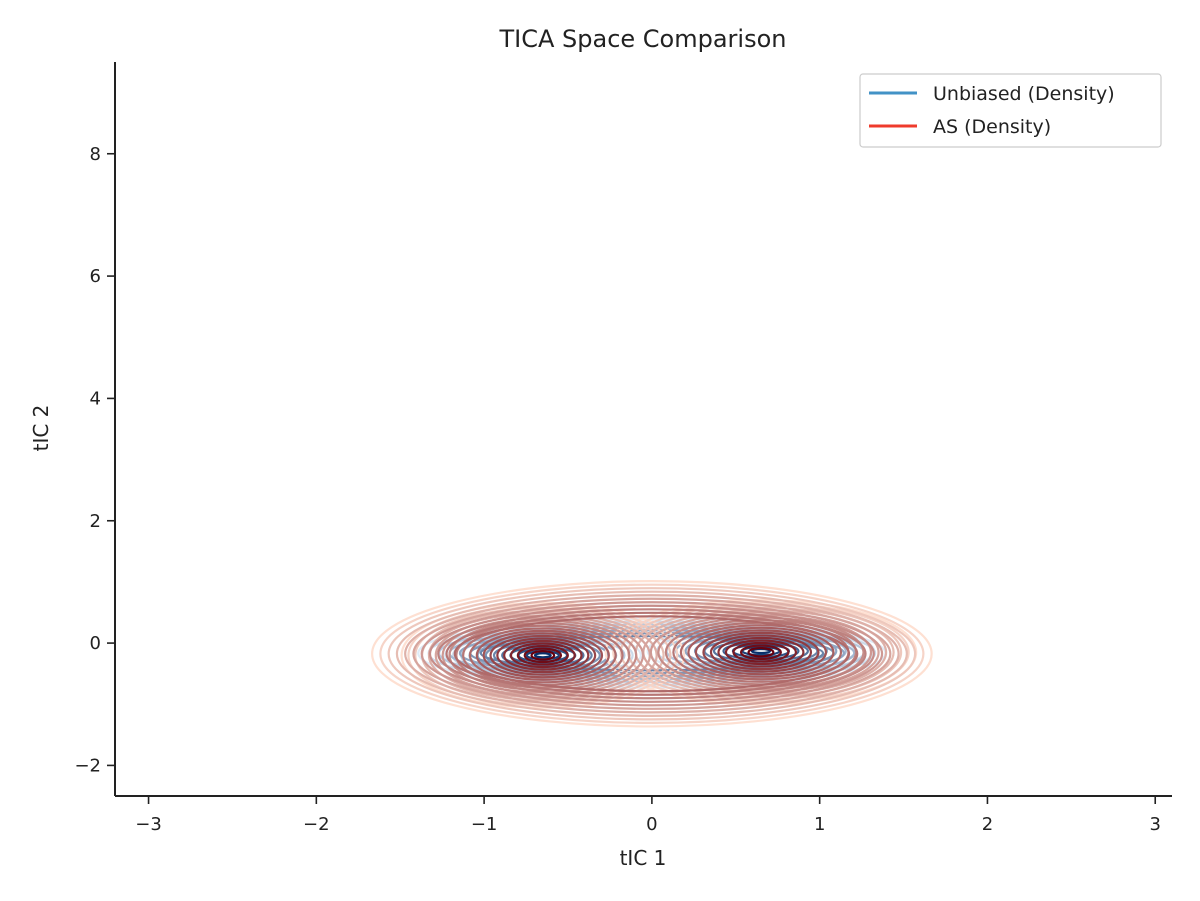  What do you see at coordinates (651, 824) in the screenshot?
I see `x-tick-label: 0` at bounding box center [651, 824].